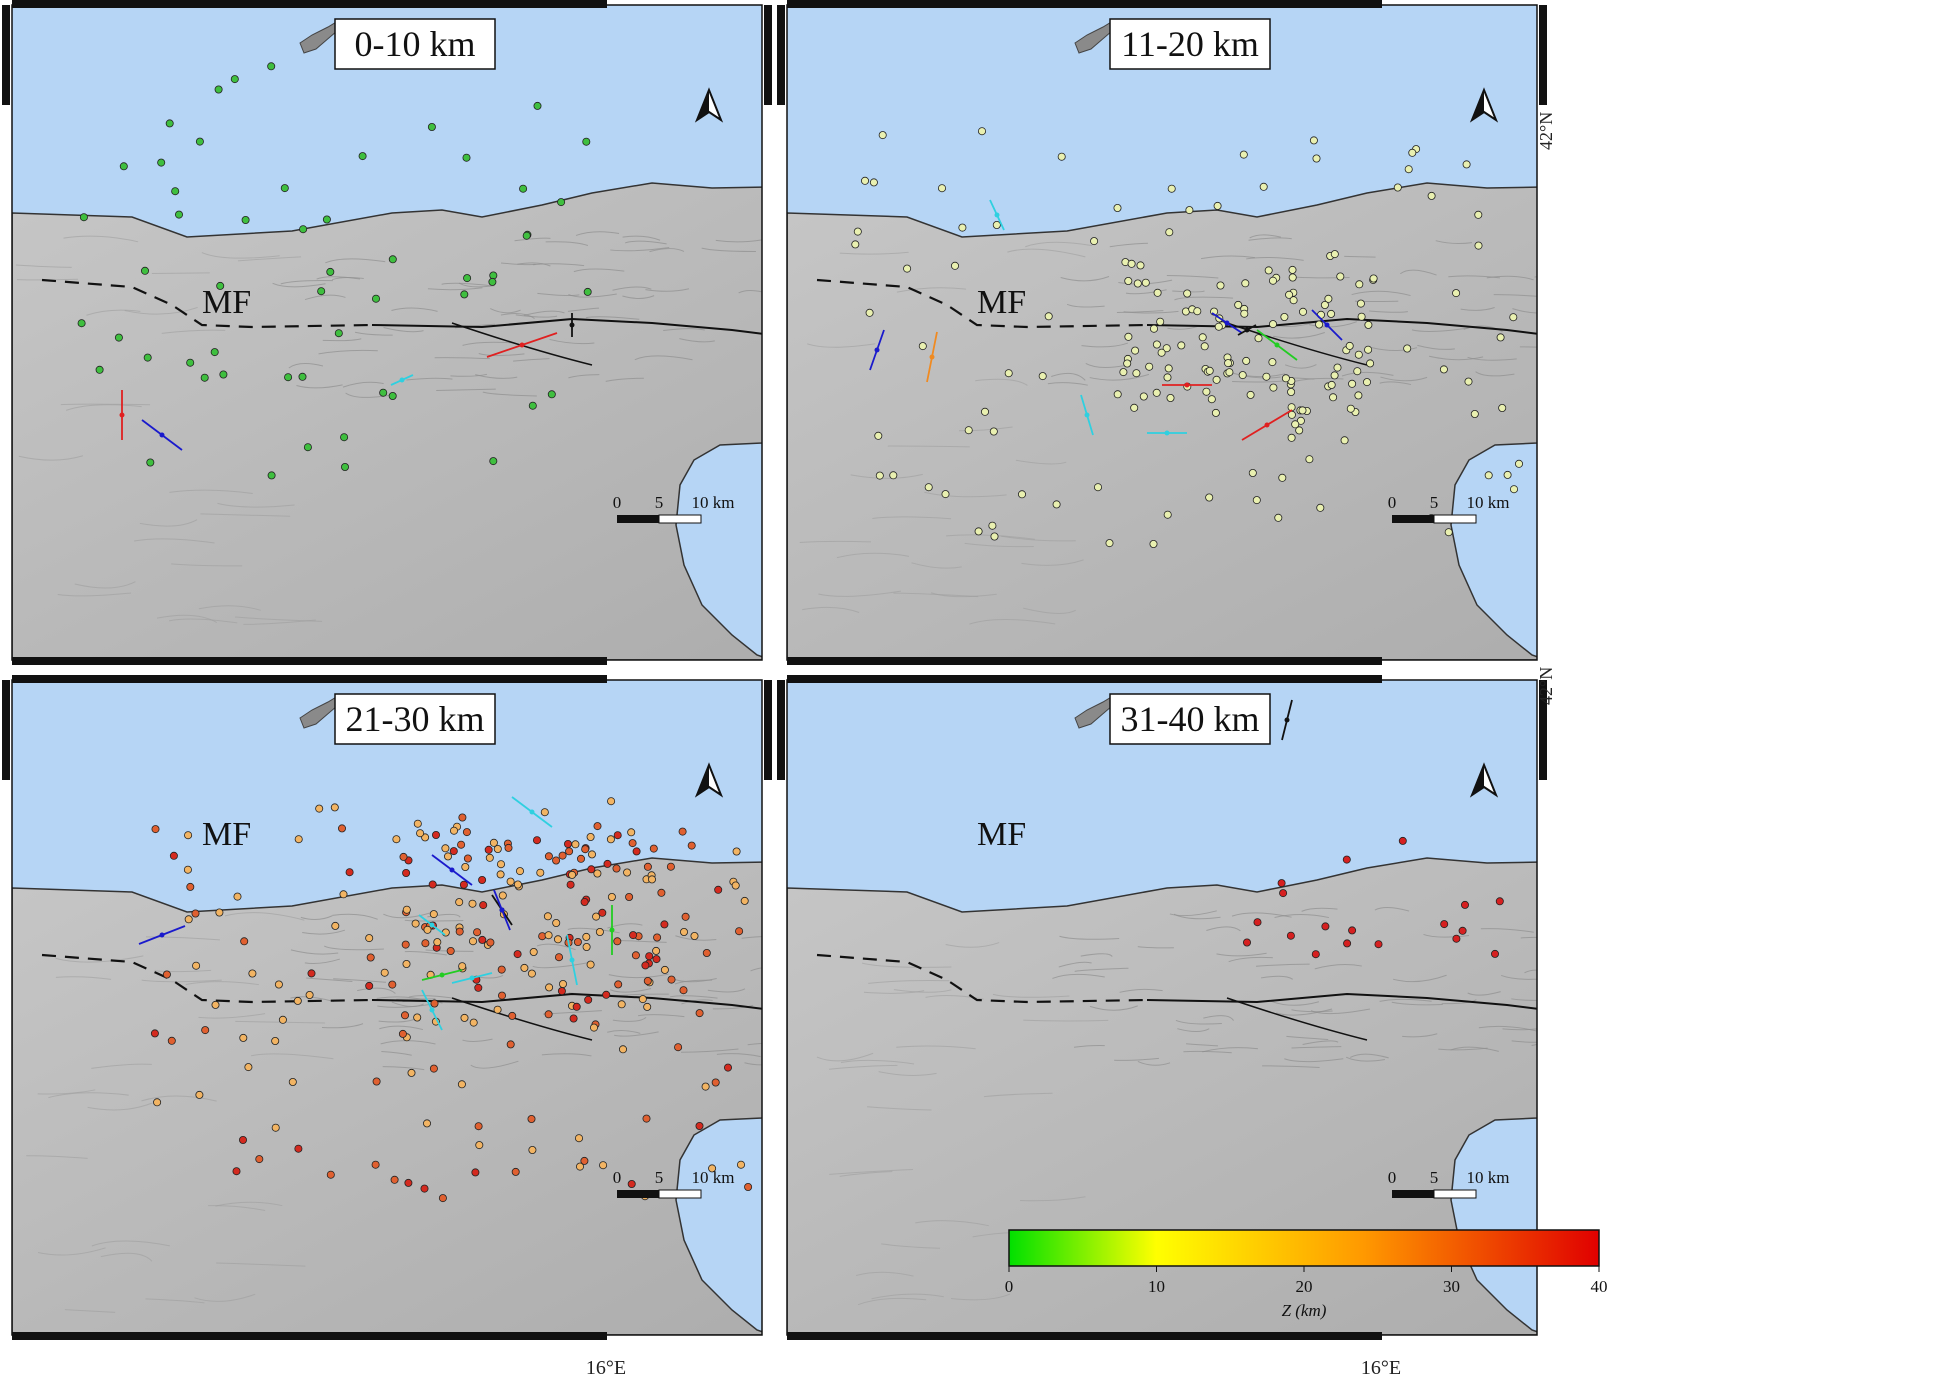 The image size is (1955, 1380). What do you see at coordinates (673, 1183) in the screenshot?
I see `scale-bar: 0 5 10 km` at bounding box center [673, 1183].